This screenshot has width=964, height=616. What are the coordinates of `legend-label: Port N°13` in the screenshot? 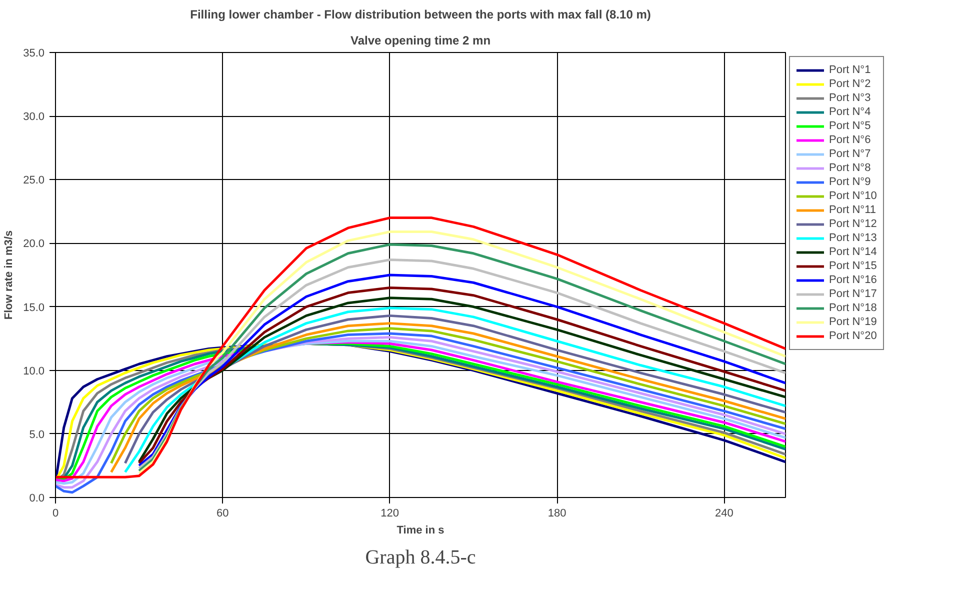 It's located at (853, 238).